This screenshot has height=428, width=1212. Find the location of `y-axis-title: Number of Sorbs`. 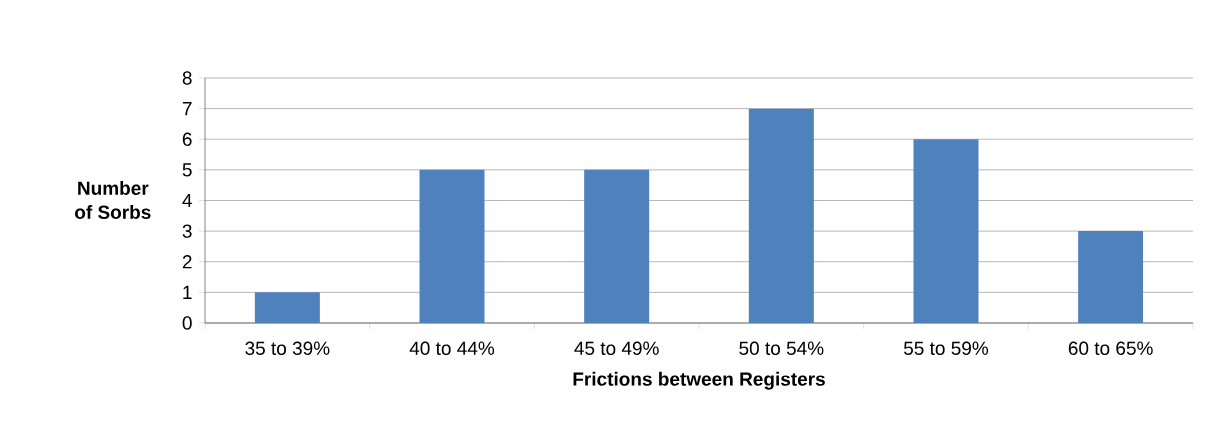

y-axis-title: Number of Sorbs is located at coordinates (113, 200).